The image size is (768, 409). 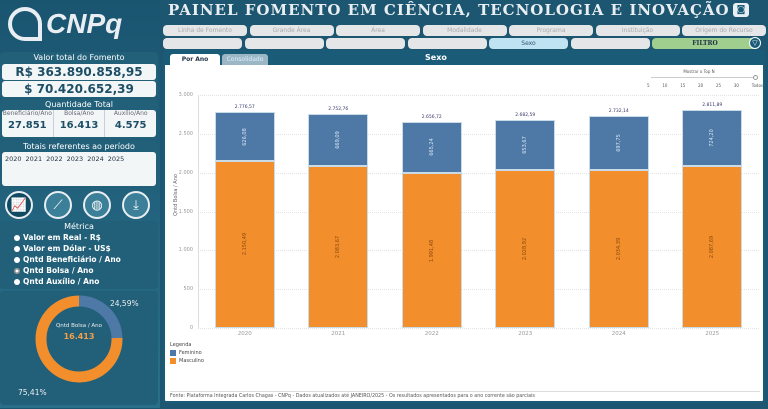 What do you see at coordinates (75, 159) in the screenshot?
I see `year-chip: 2023` at bounding box center [75, 159].